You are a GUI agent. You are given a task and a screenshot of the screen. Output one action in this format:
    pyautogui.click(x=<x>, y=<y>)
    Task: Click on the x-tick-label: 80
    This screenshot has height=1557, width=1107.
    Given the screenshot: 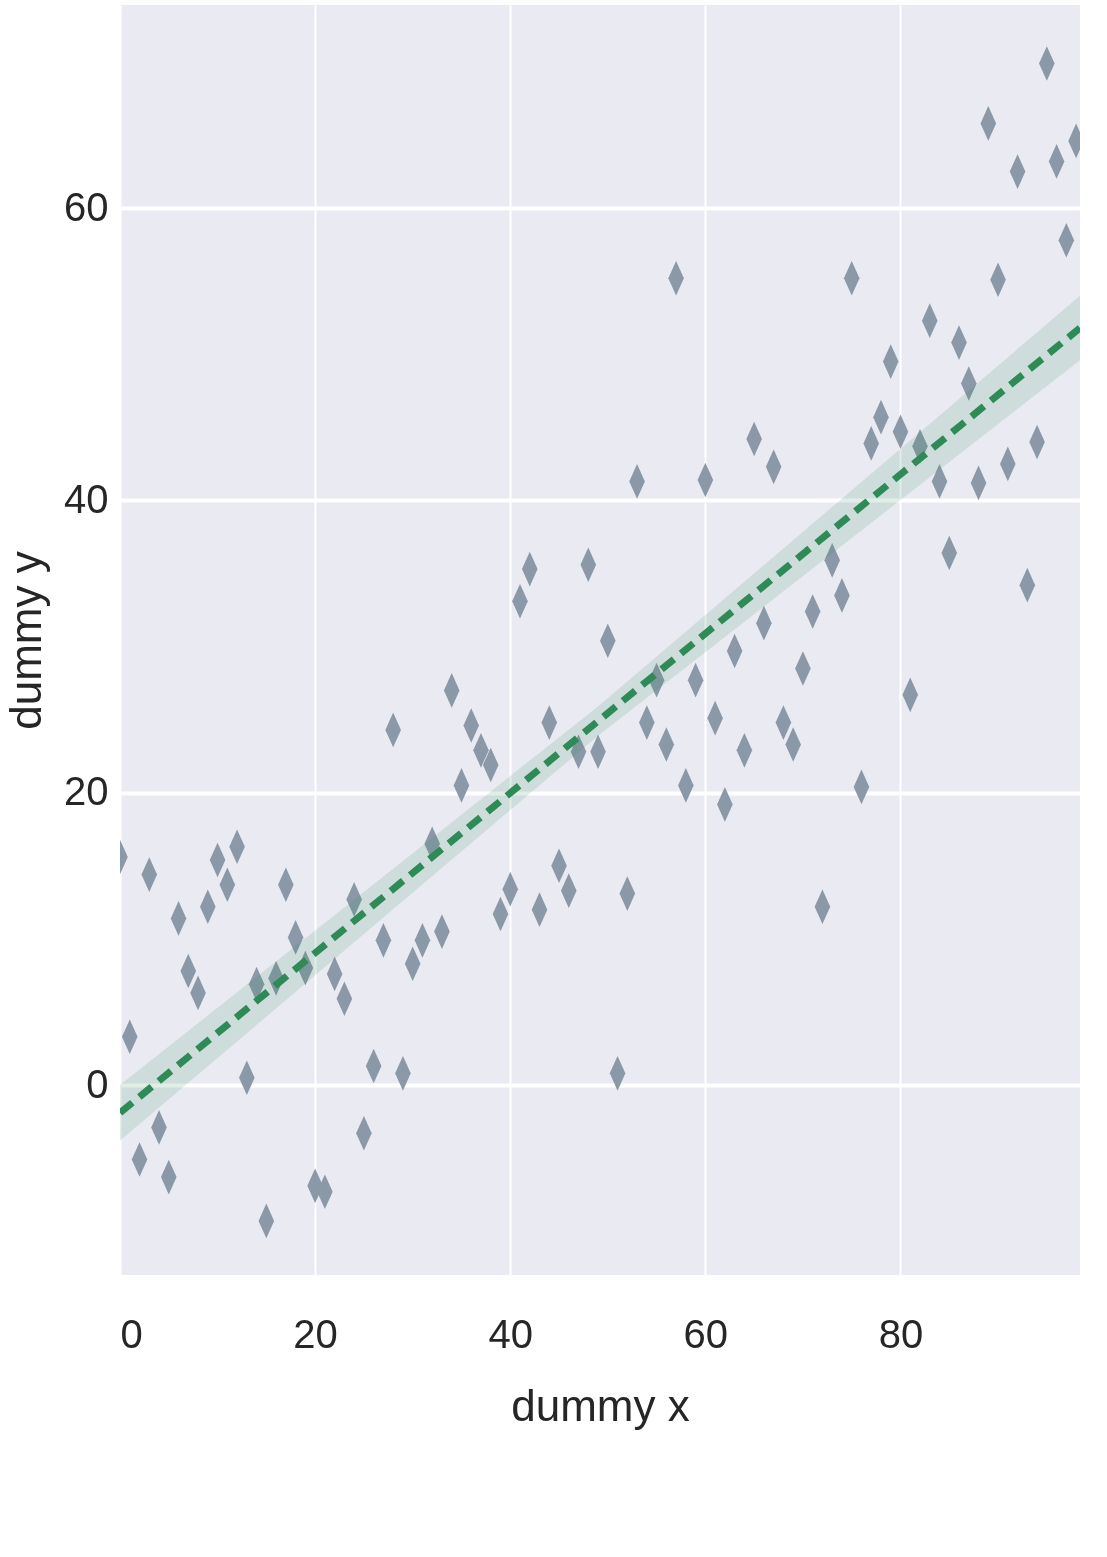 What is the action you would take?
    pyautogui.click(x=901, y=1333)
    